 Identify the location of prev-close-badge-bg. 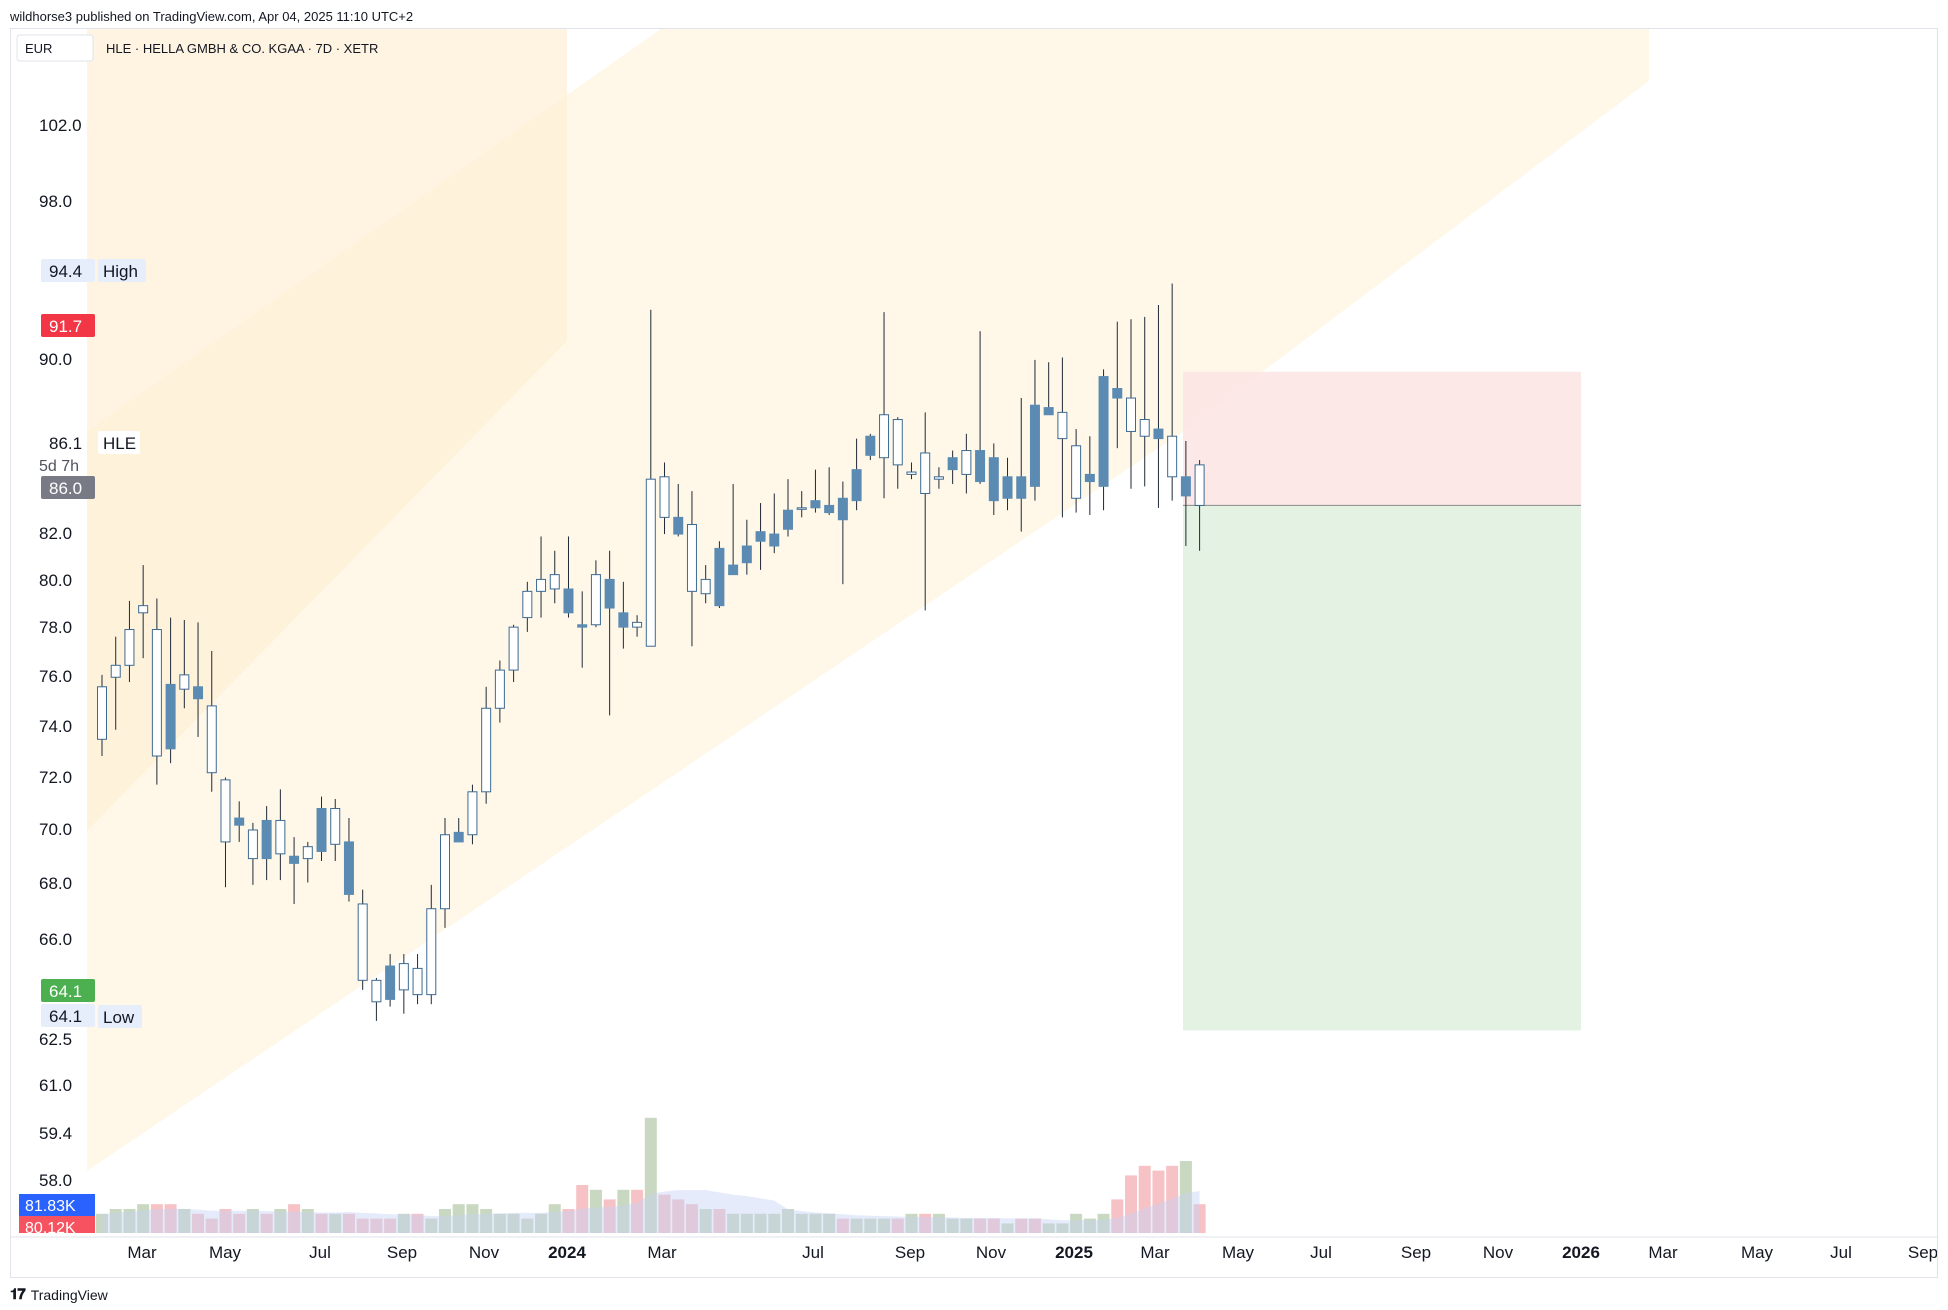
(68, 487).